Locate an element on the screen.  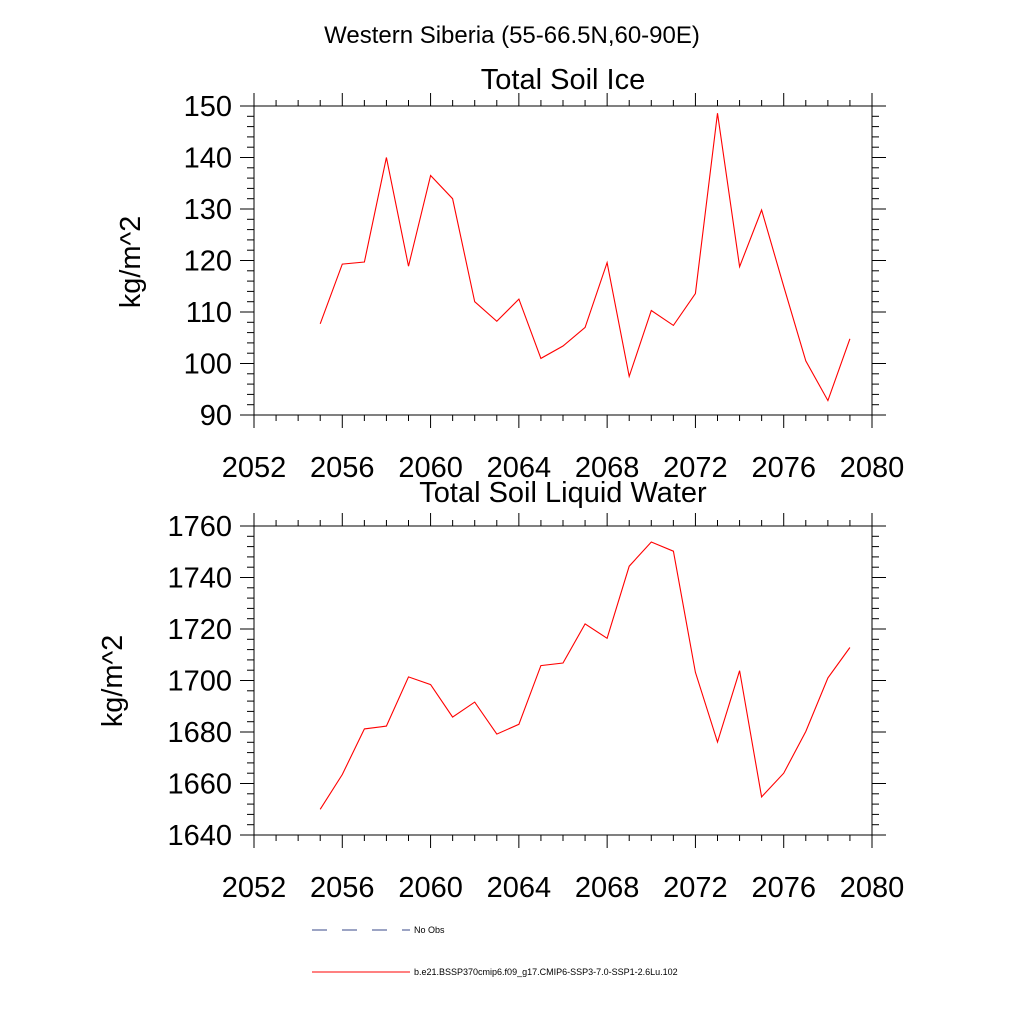
y-tick-label: 120 is located at coordinates (208, 262).